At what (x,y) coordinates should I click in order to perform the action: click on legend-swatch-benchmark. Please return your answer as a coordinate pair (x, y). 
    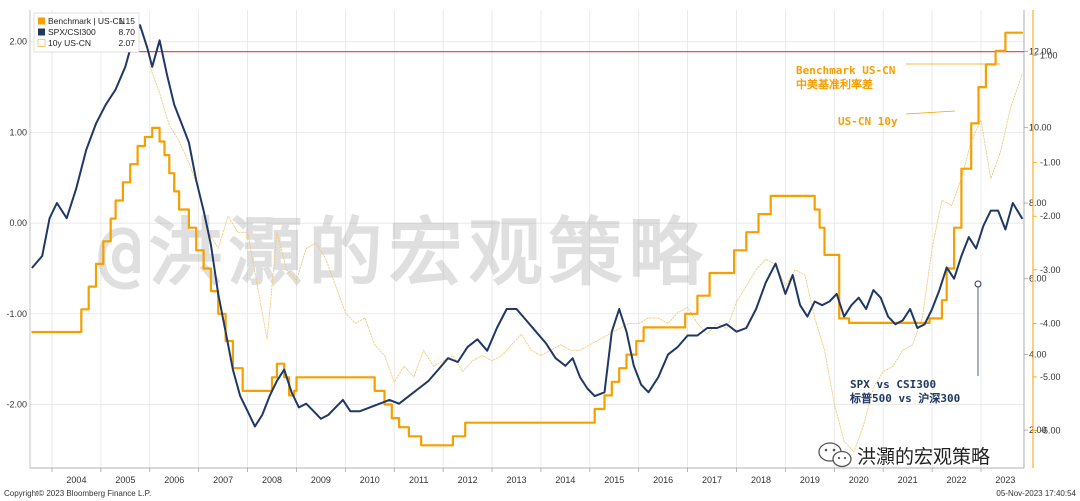
    Looking at the image, I should click on (41, 21).